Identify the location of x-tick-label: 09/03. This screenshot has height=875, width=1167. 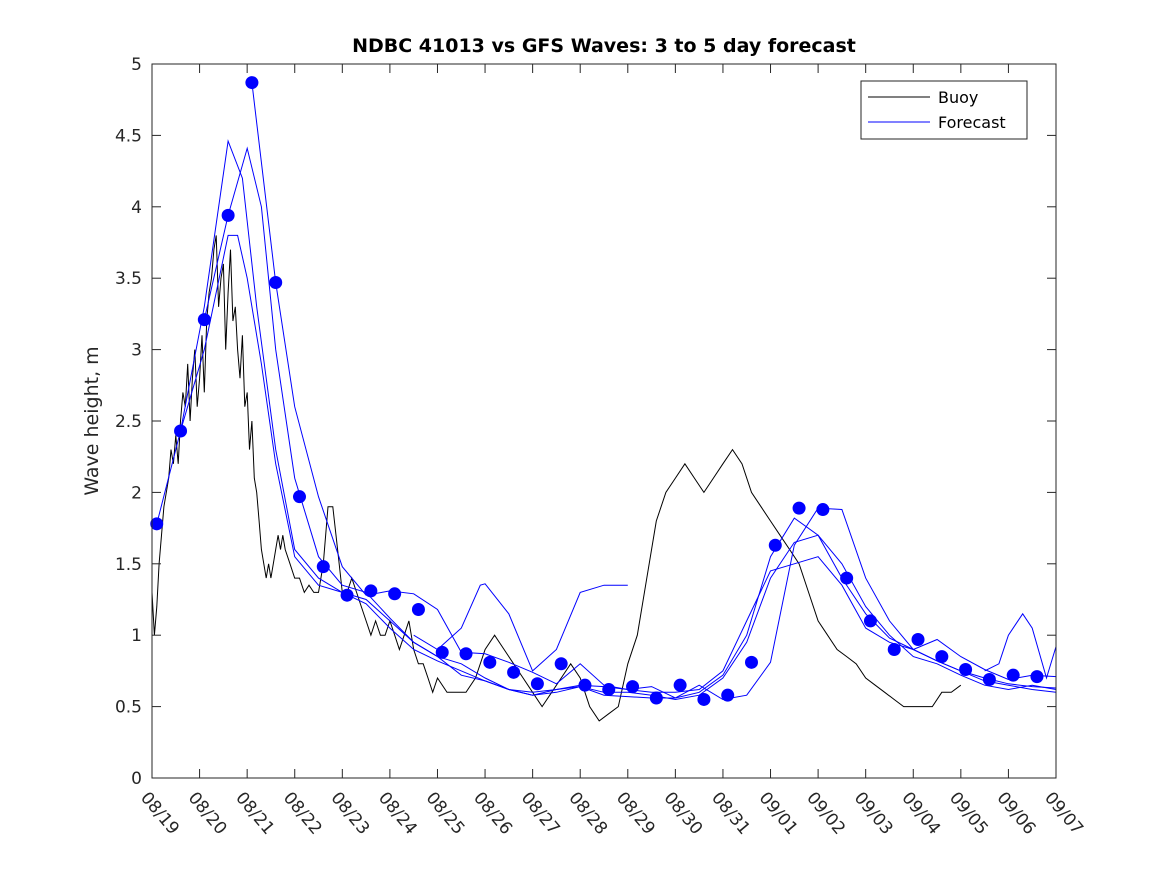
(873, 813).